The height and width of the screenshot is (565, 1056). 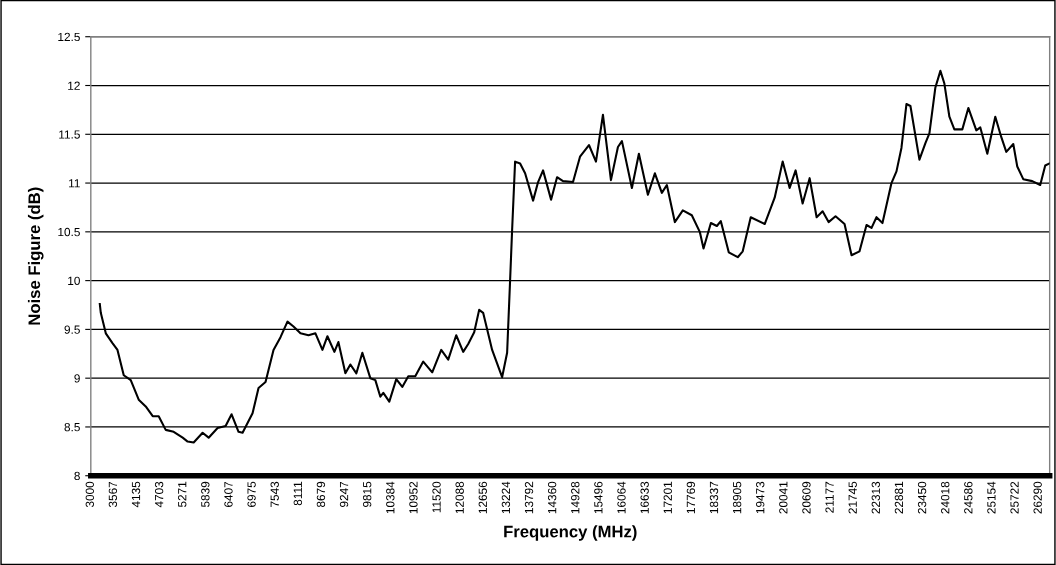 What do you see at coordinates (69, 232) in the screenshot?
I see `y-tick-label: 10.5` at bounding box center [69, 232].